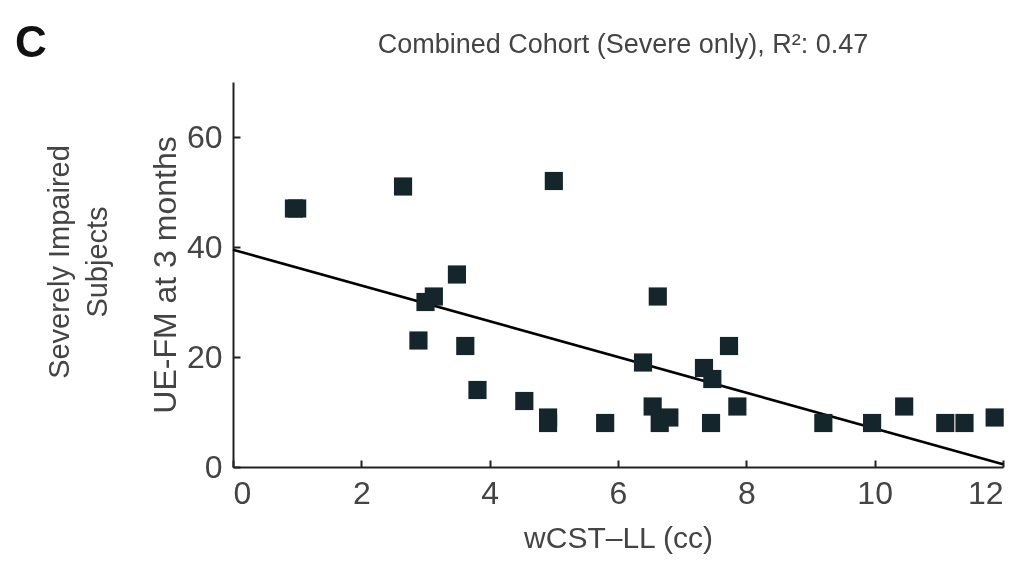 The height and width of the screenshot is (578, 1028). Describe the element at coordinates (78, 262) in the screenshot. I see `text: Severely Impaired Subjects` at that location.